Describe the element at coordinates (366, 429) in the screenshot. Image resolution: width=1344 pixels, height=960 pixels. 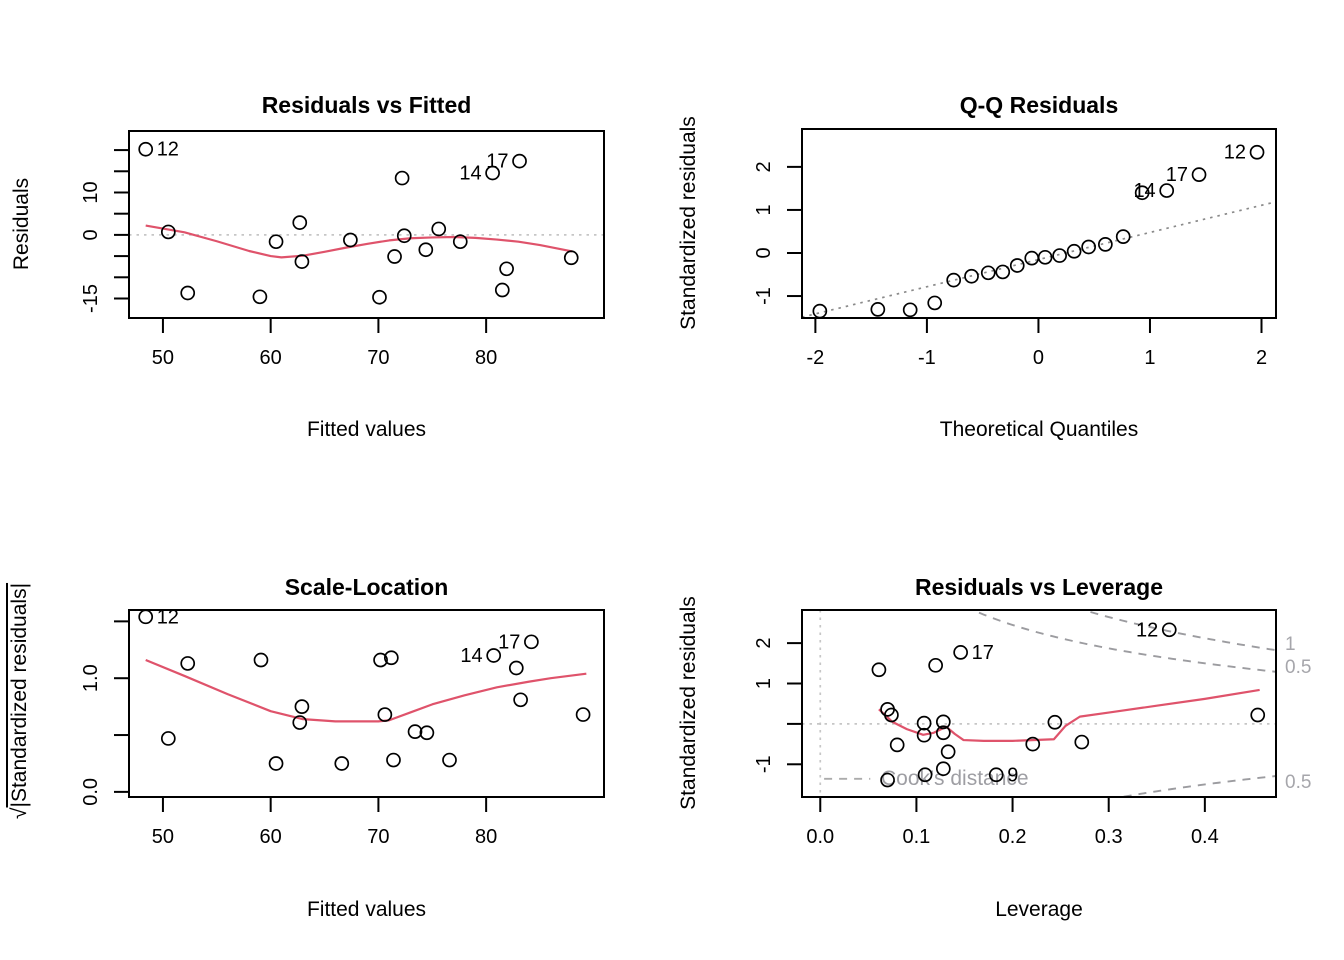
I see `panel1-xaxis-label: Fitted values` at that location.